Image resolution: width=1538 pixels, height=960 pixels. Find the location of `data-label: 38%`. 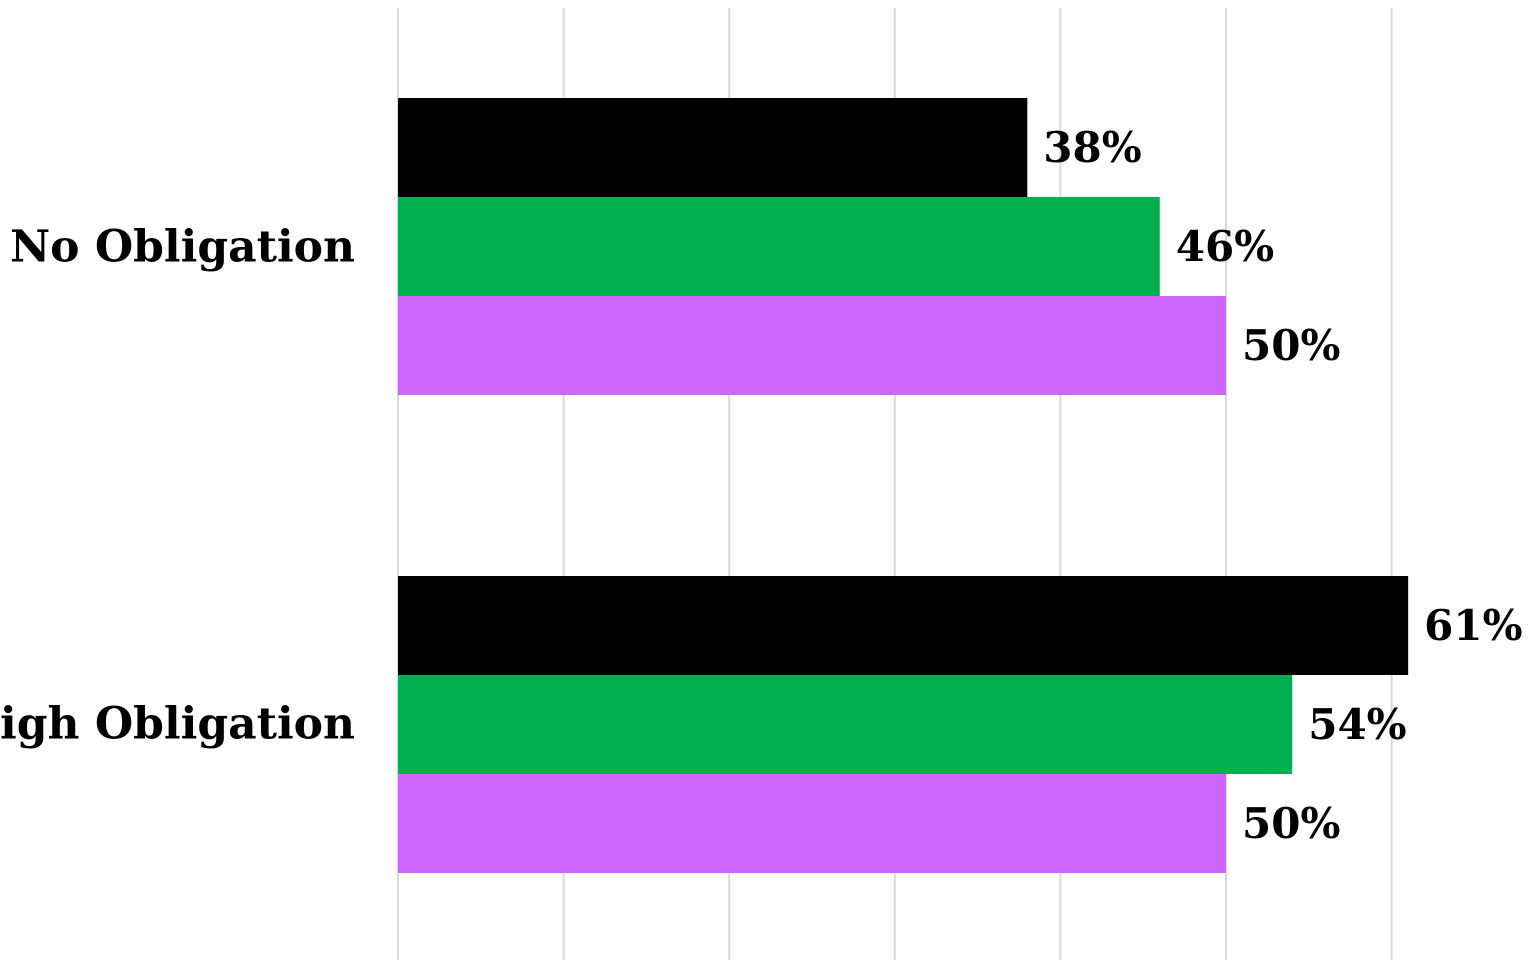

data-label: 38% is located at coordinates (1092, 147).